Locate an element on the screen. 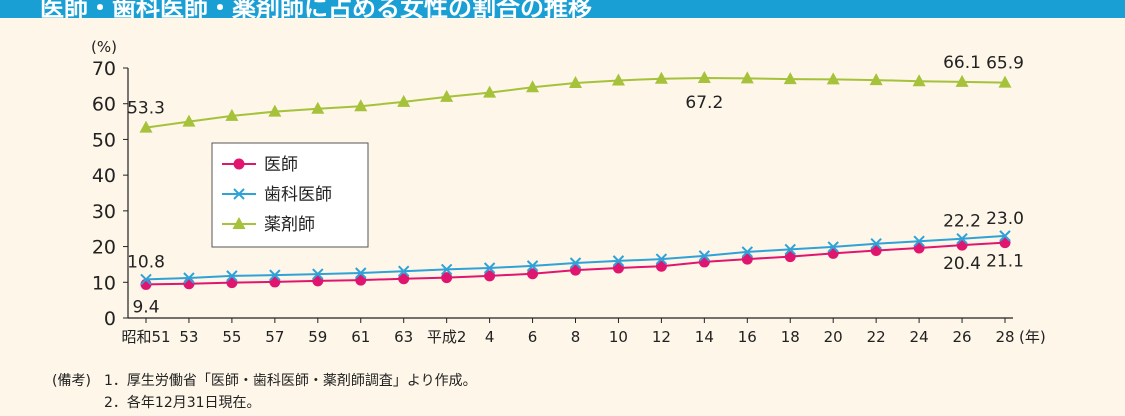 The image size is (1125, 416). data-label: 23.0 is located at coordinates (1005, 219).